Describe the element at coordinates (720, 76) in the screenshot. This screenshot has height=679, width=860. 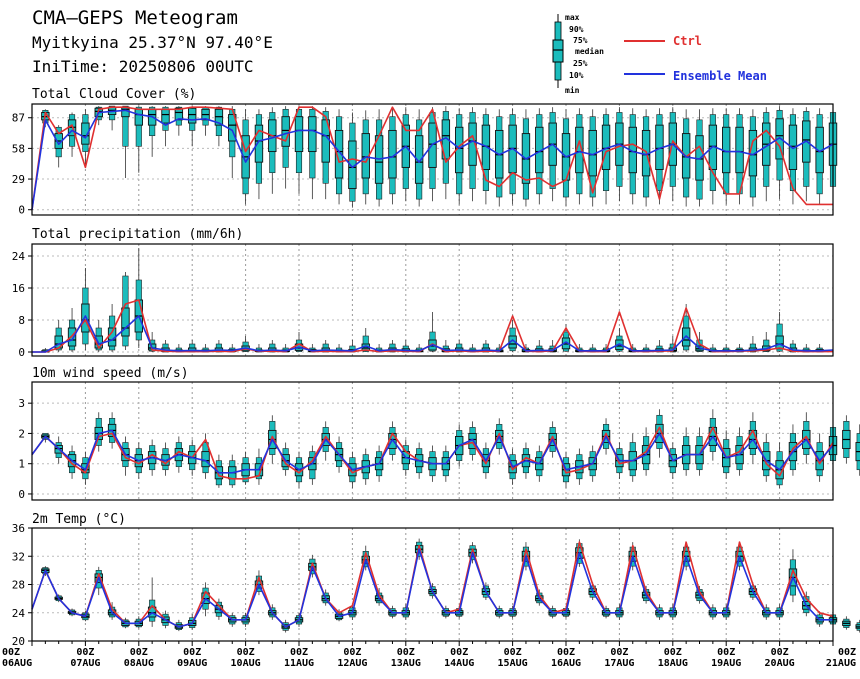
I see `legend-mean-label: Ensemble Mean` at that location.